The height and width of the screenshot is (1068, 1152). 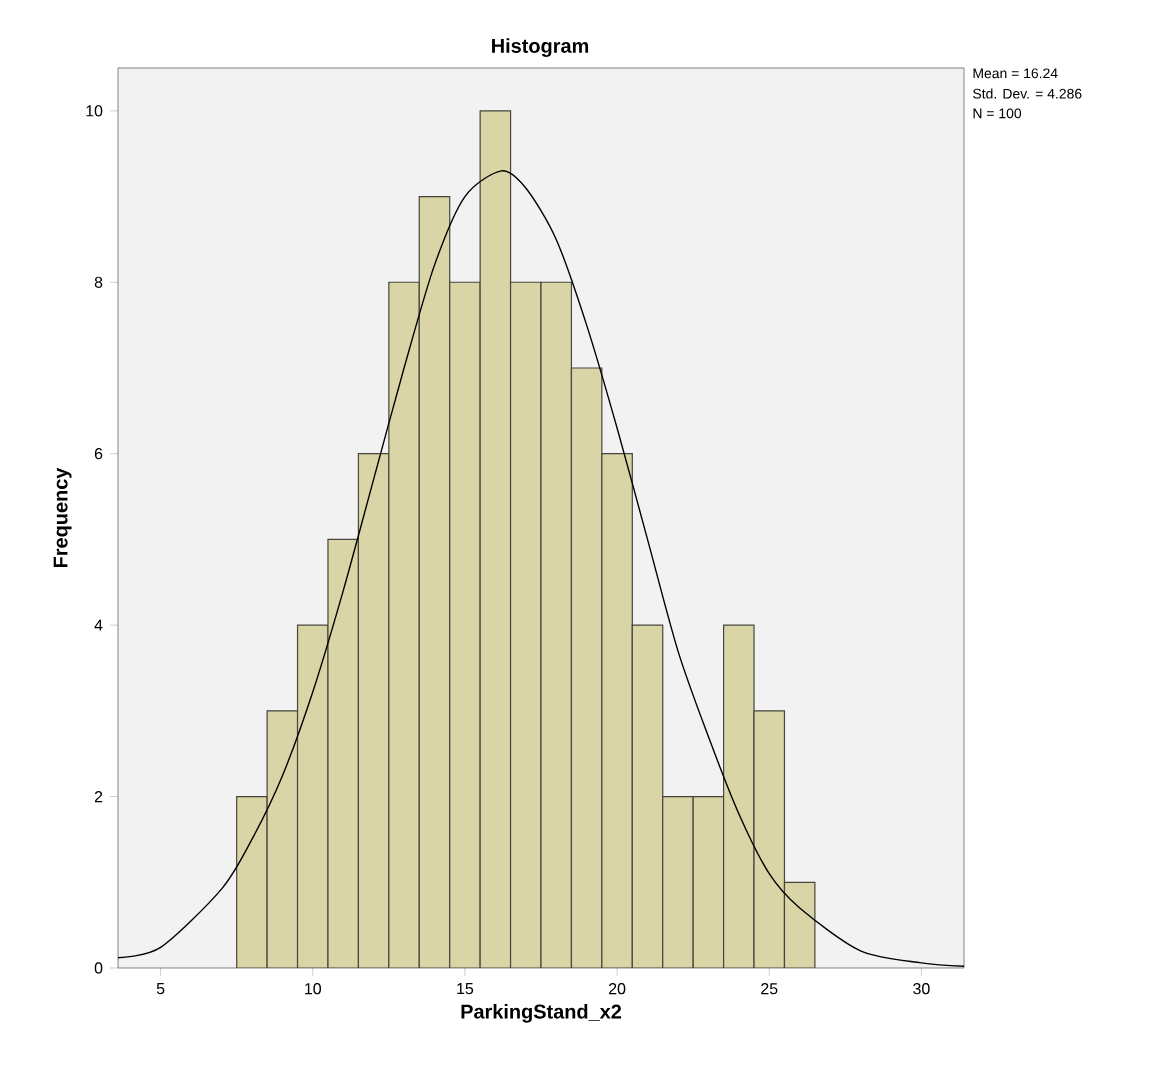 I want to click on y-axis-title: Frequency, so click(x=62, y=517).